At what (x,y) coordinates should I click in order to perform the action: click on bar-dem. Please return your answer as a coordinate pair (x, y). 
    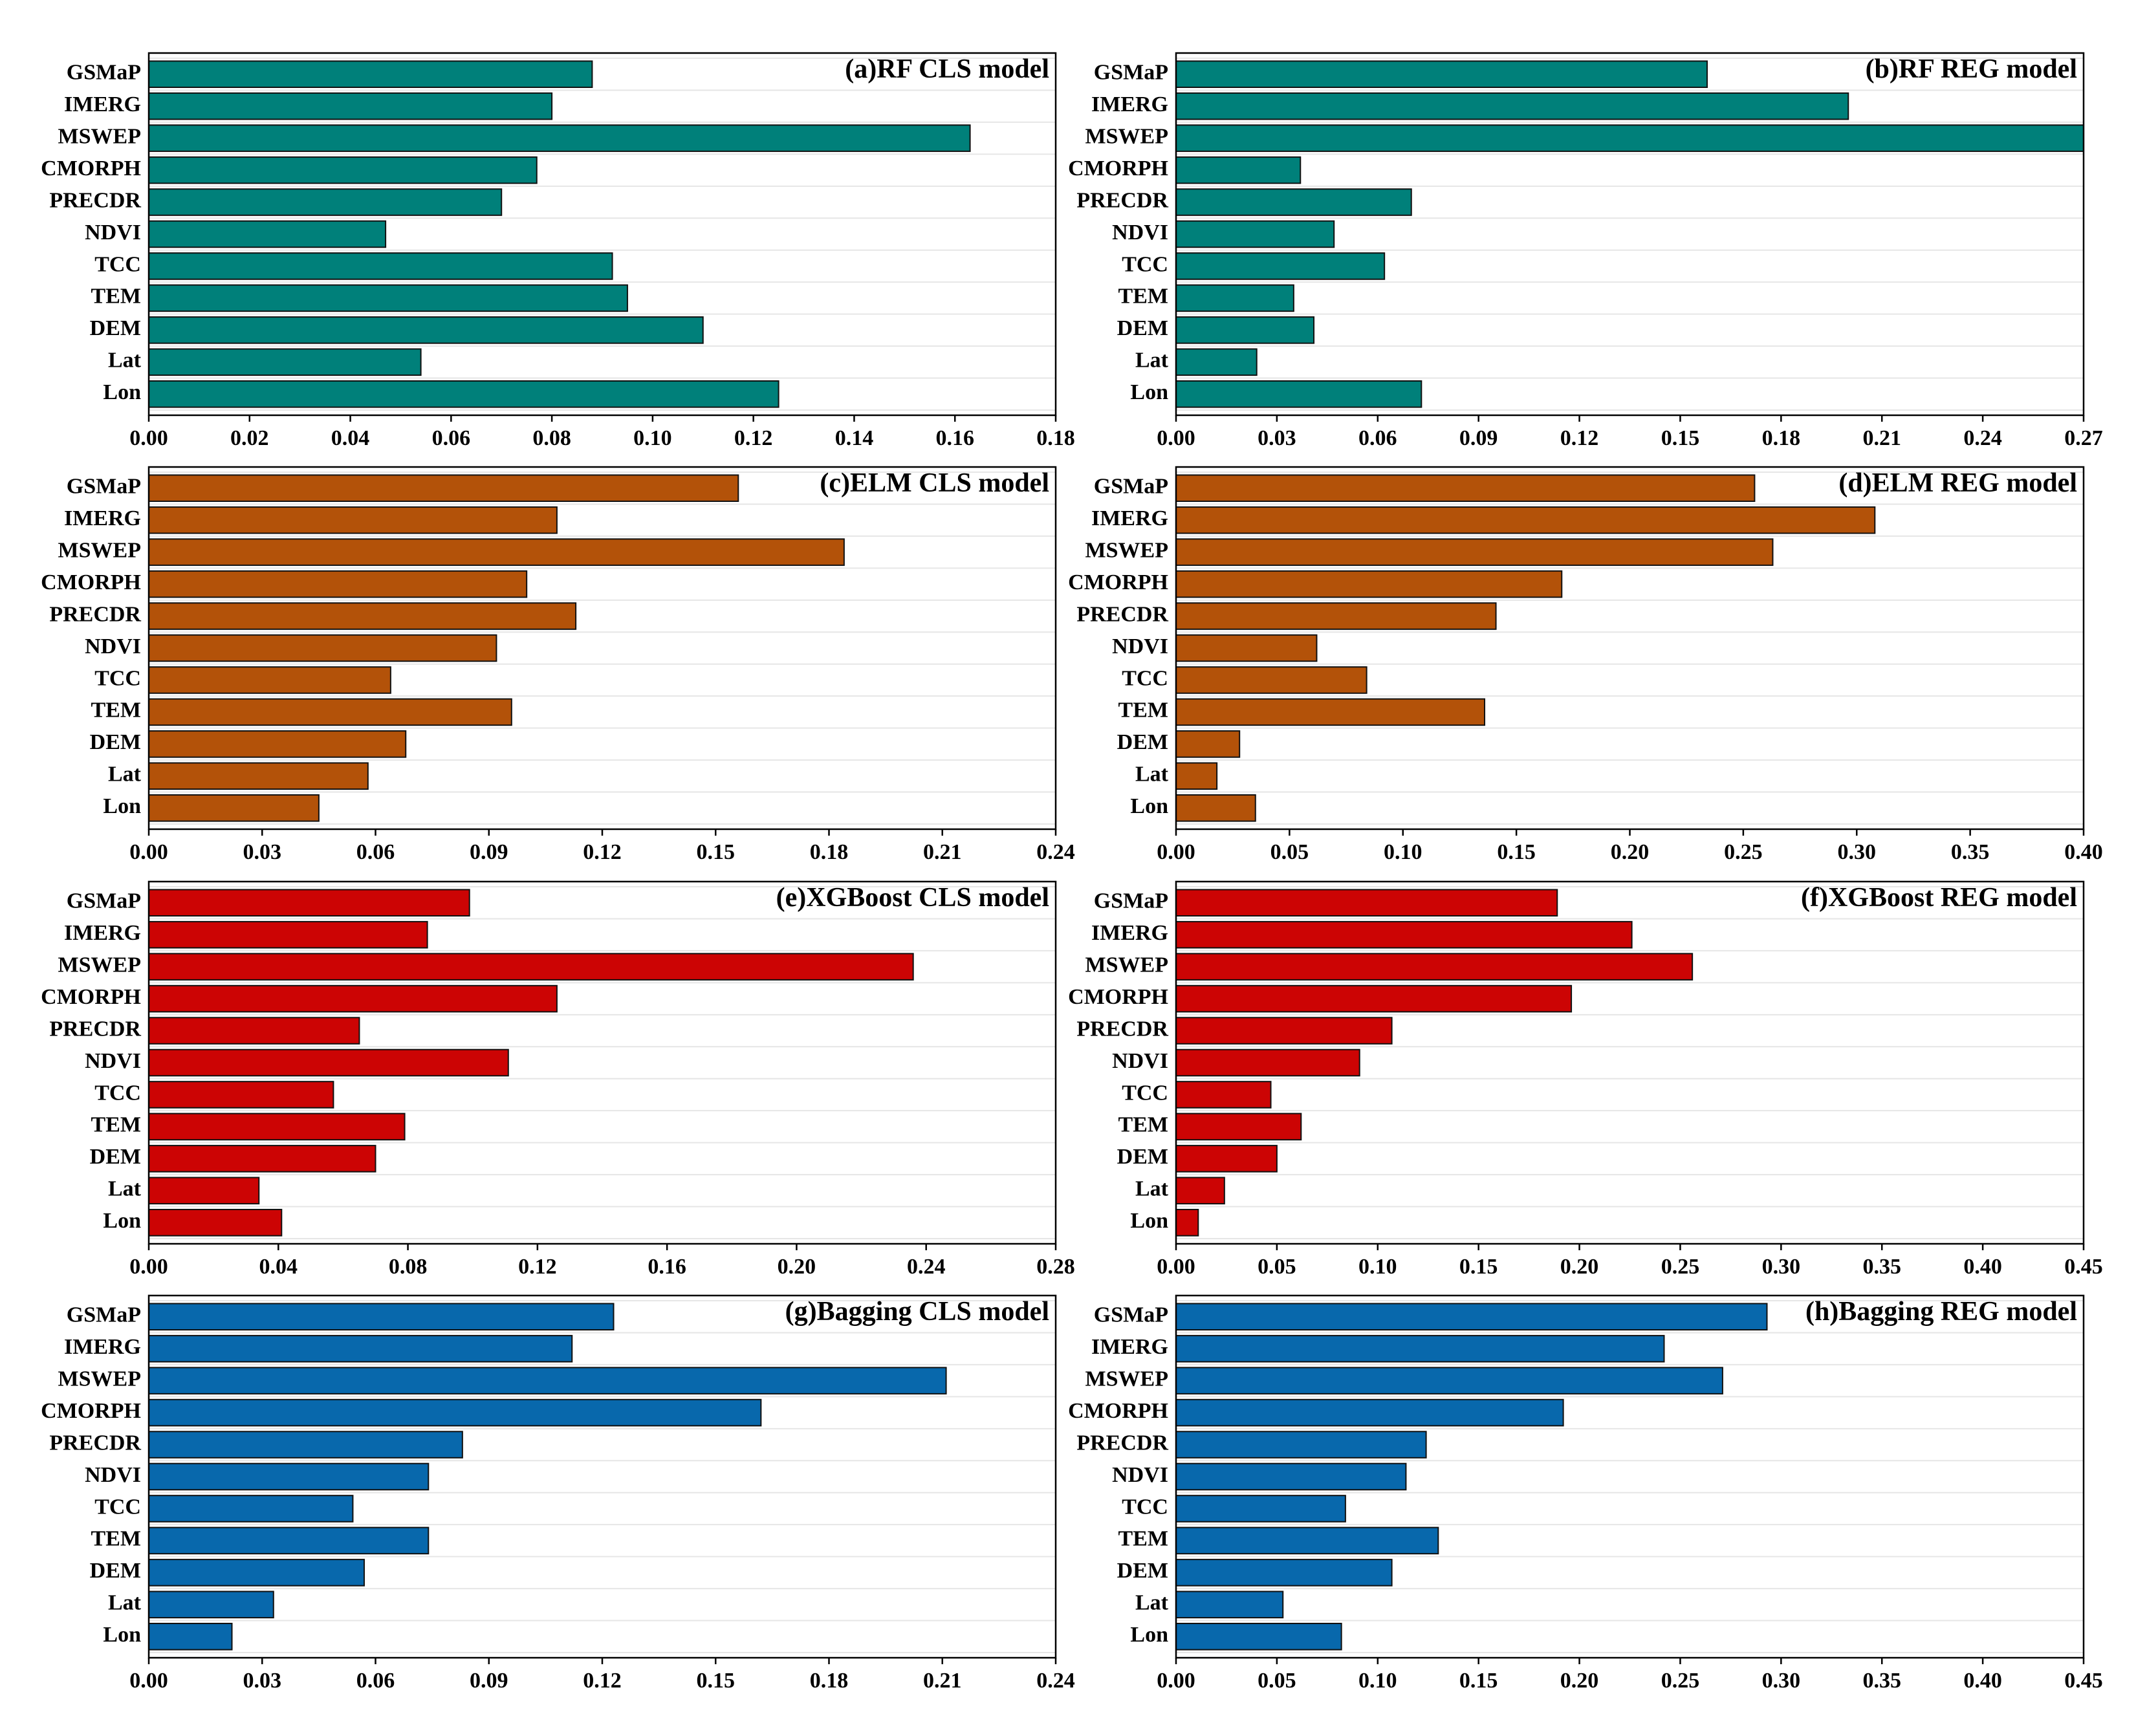
    Looking at the image, I should click on (277, 744).